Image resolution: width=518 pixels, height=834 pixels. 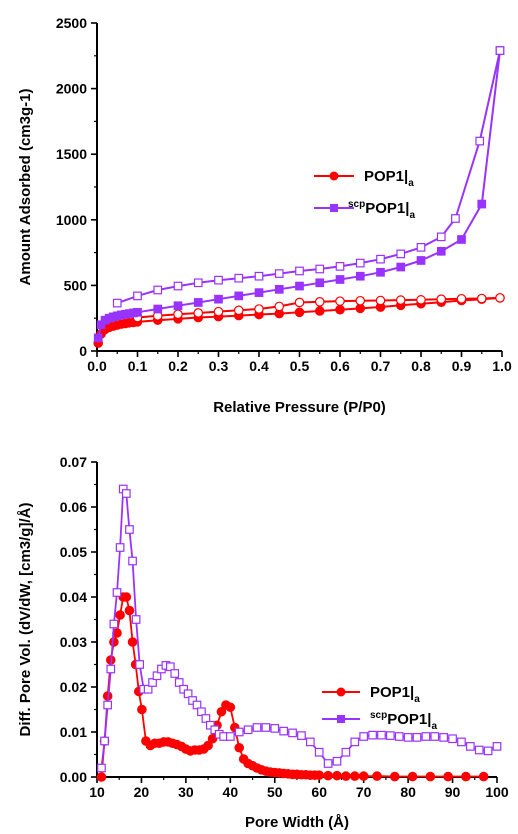 I want to click on x-tick-label: 50, so click(x=275, y=792).